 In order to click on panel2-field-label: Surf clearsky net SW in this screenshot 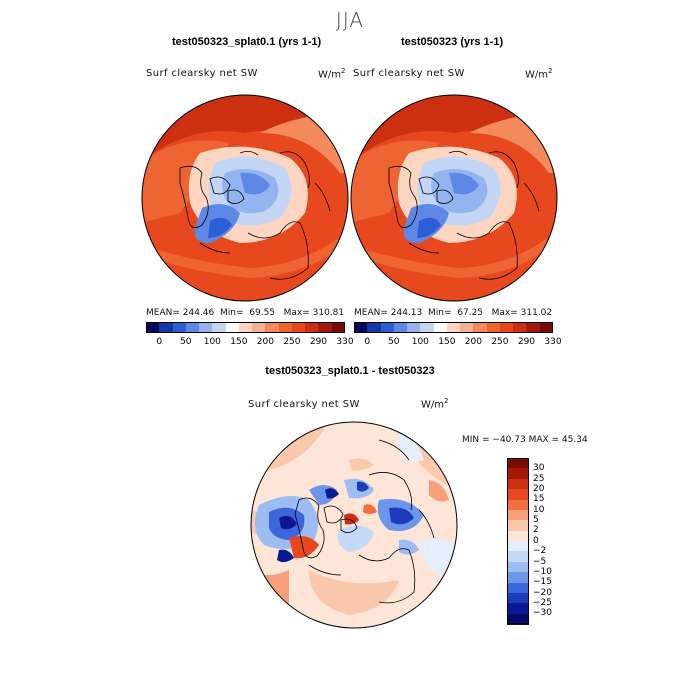, I will do `click(409, 73)`.